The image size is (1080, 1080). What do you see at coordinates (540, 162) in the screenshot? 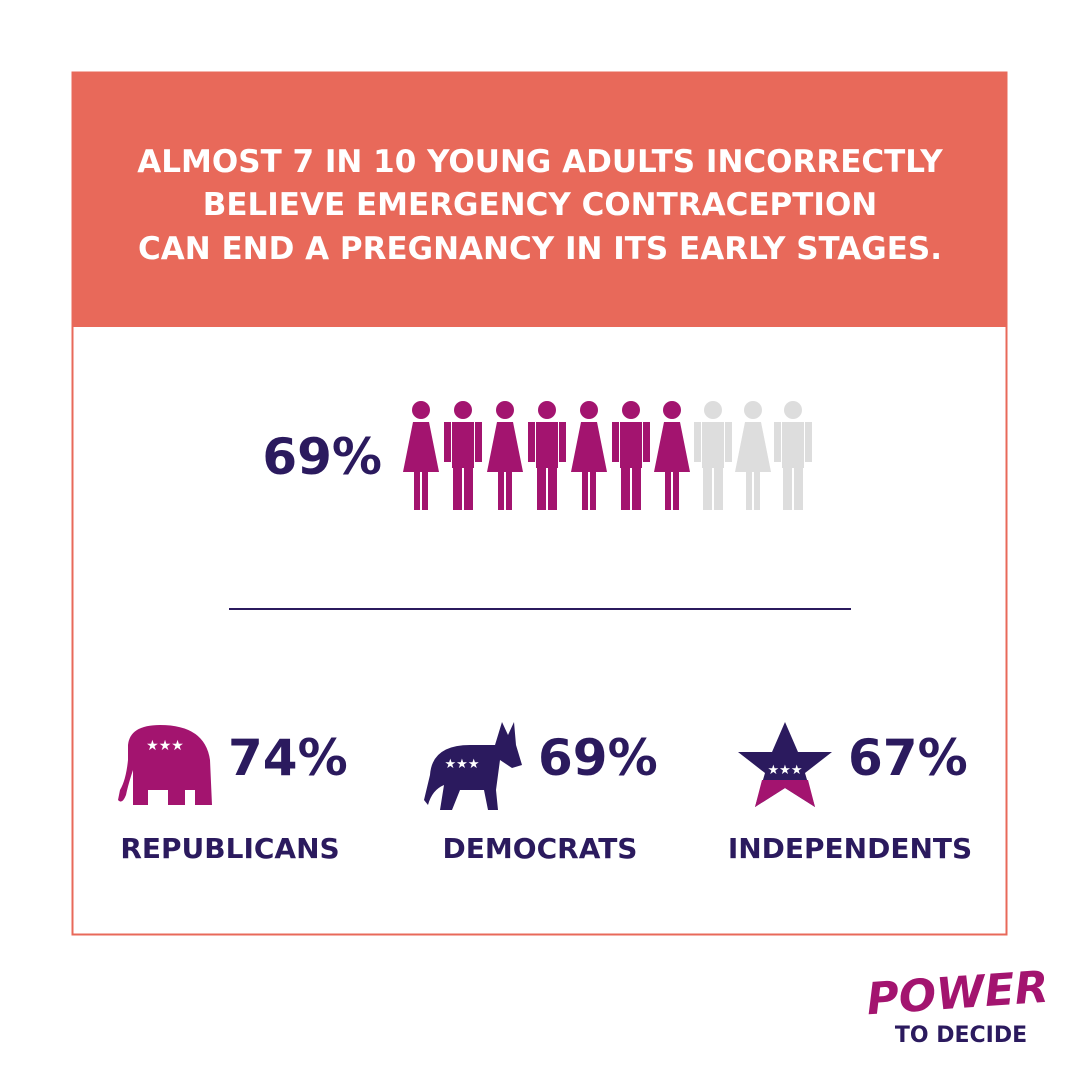
I see `title-line: ALMOST 7 IN 10 YOUNG ADULTS INCORRECTLY` at bounding box center [540, 162].